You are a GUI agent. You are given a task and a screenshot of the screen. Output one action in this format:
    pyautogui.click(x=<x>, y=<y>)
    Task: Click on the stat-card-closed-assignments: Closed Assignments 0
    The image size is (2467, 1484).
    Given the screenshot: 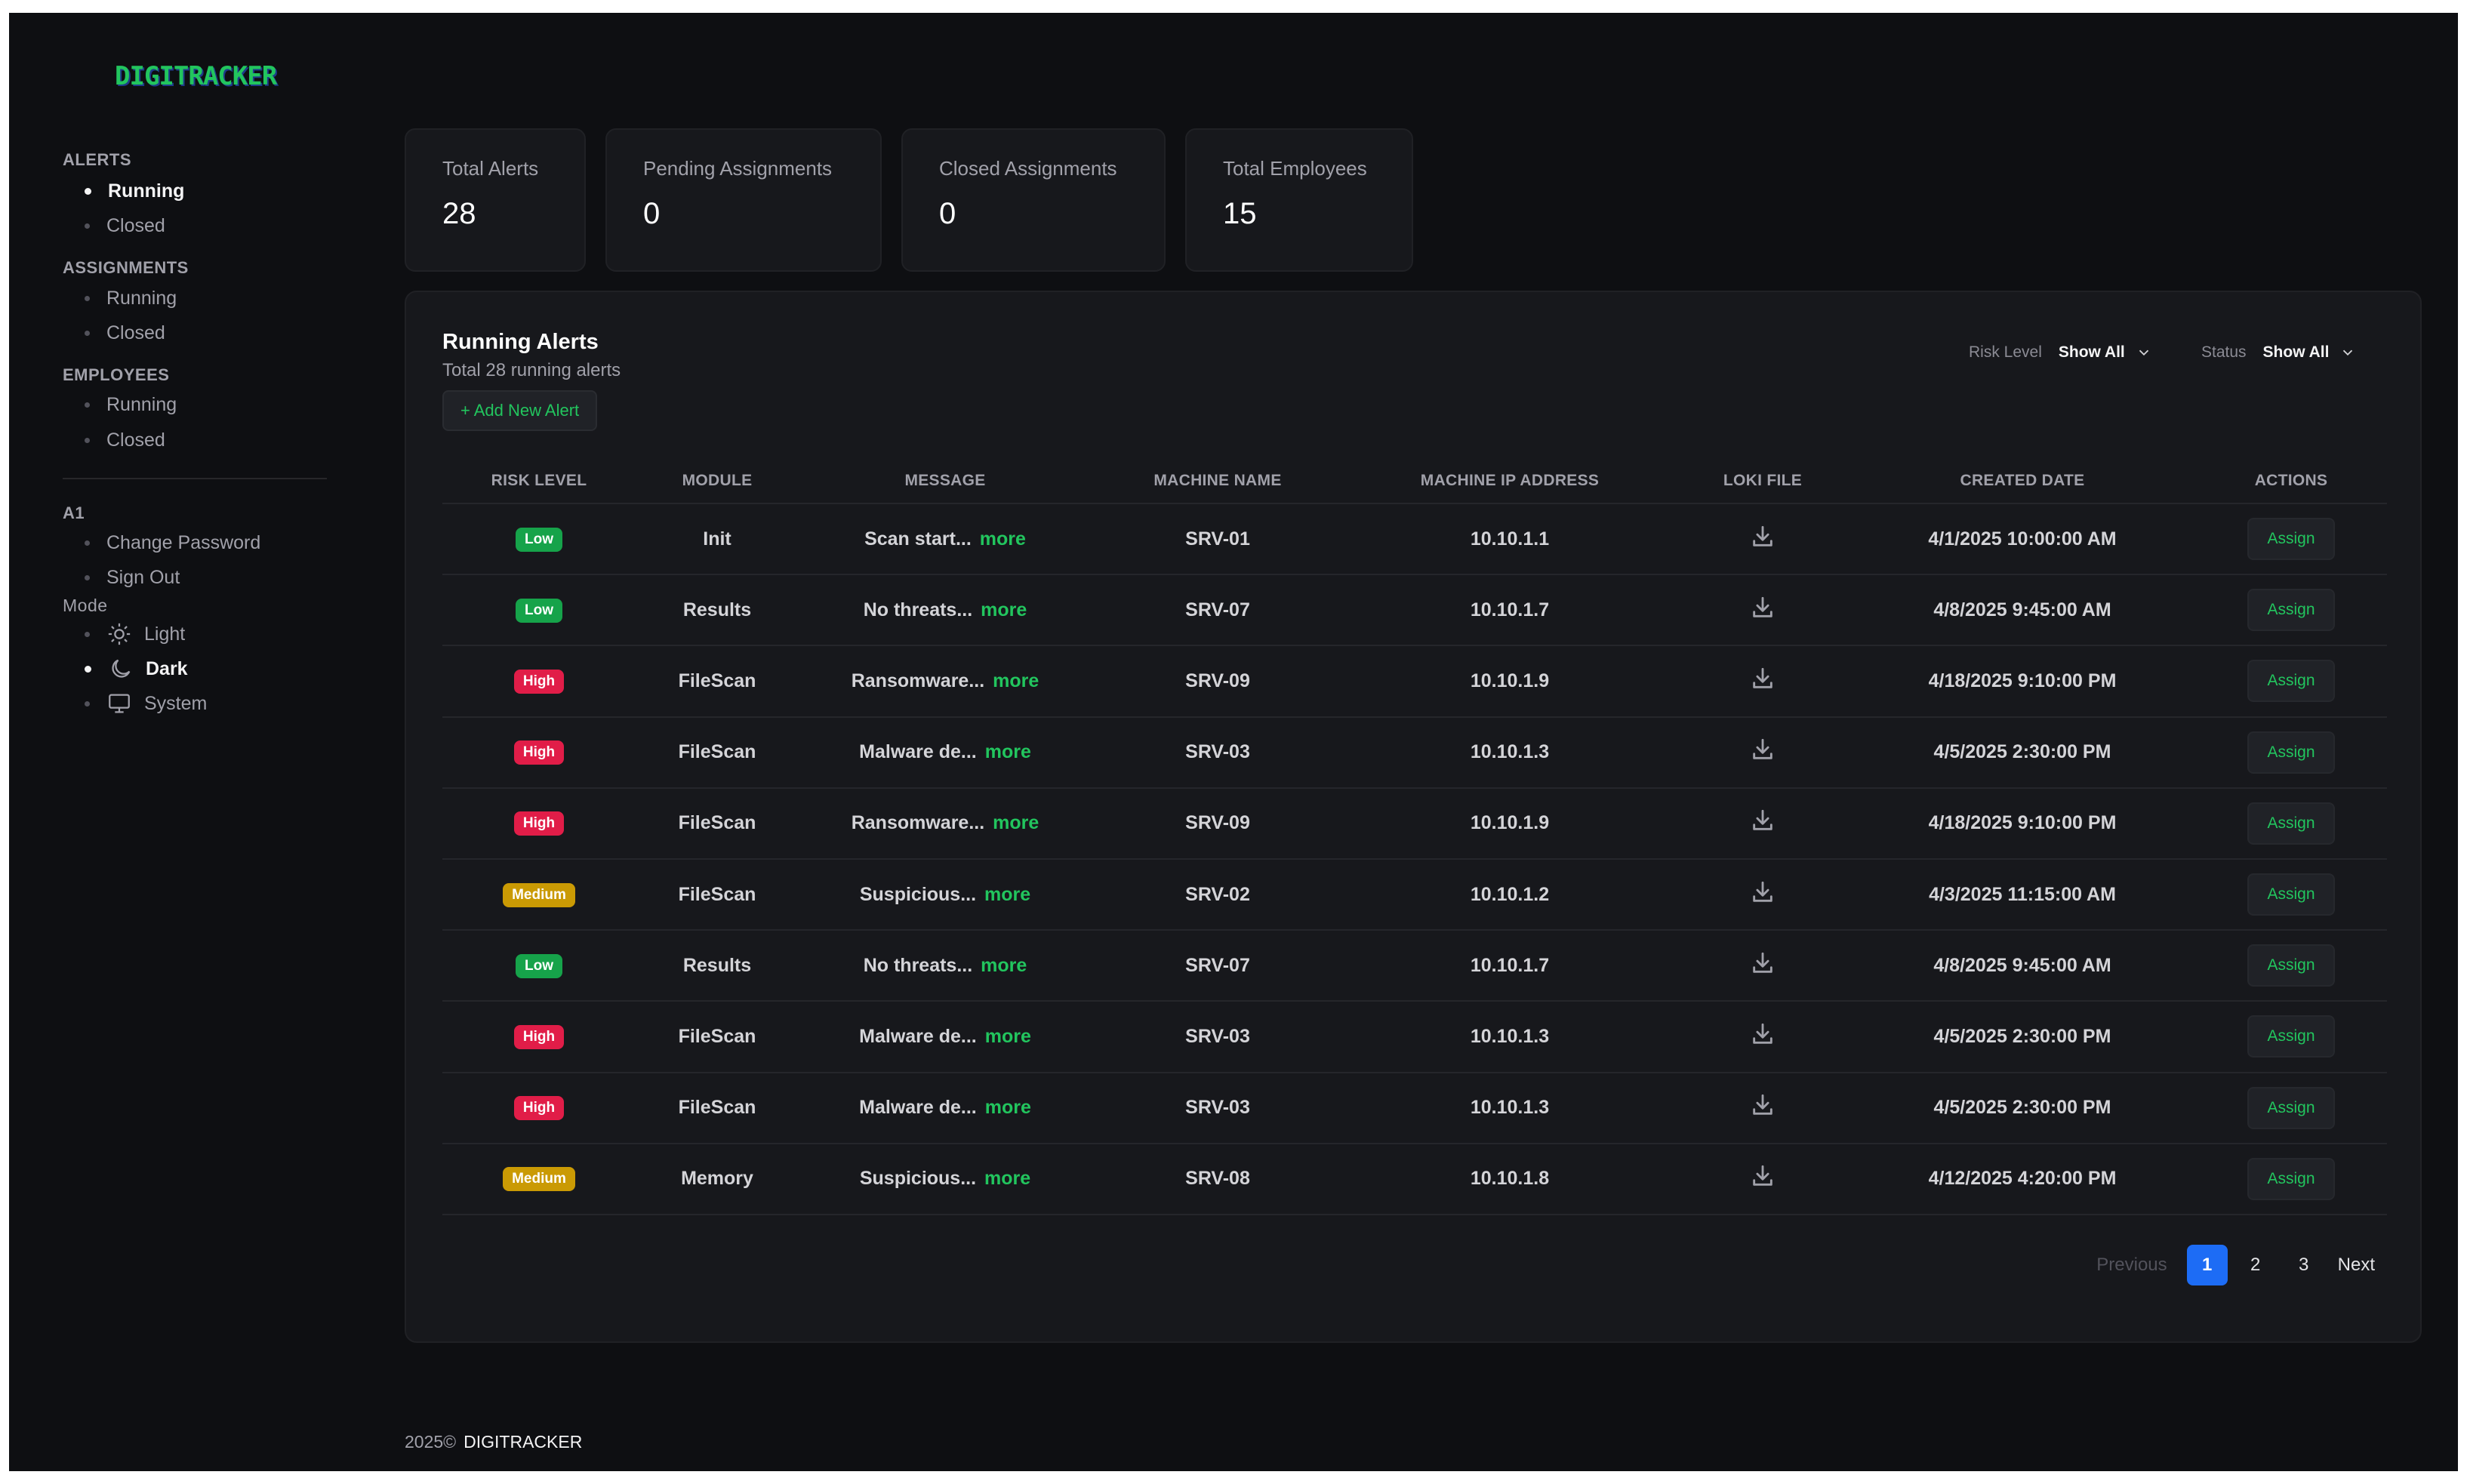 What is the action you would take?
    pyautogui.click(x=1033, y=200)
    